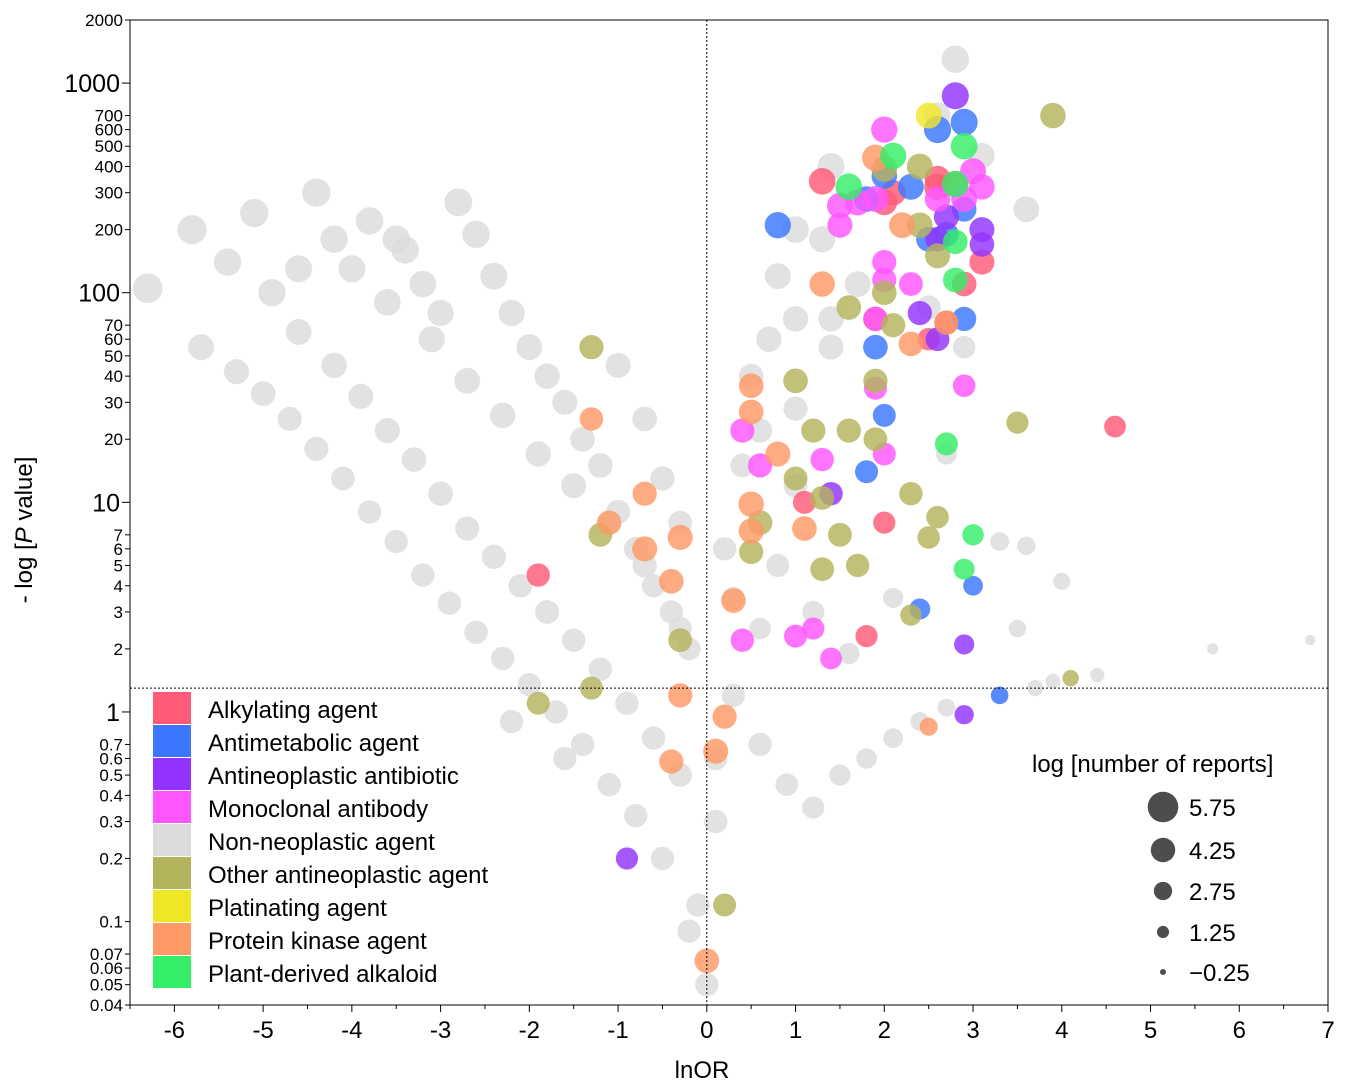 The height and width of the screenshot is (1082, 1346). Describe the element at coordinates (795, 1030) in the screenshot. I see `x-tick-label: 1` at that location.